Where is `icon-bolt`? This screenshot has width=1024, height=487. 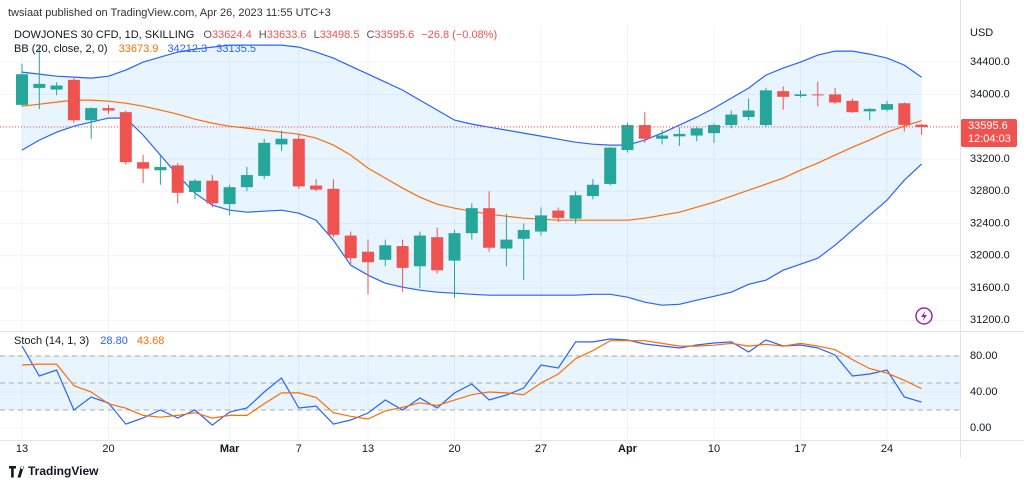 icon-bolt is located at coordinates (924, 316).